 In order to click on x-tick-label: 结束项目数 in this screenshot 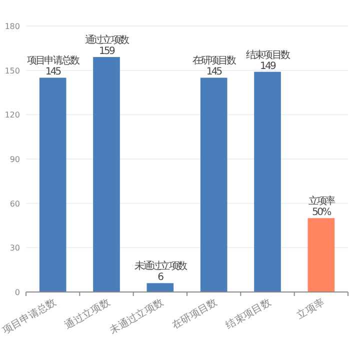, I will do `click(248, 314)`.